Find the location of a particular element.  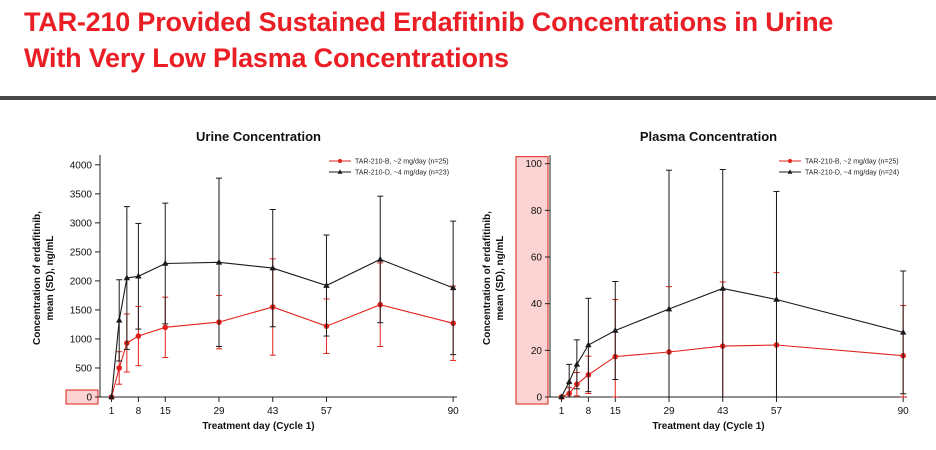

title-divider is located at coordinates (468, 98).